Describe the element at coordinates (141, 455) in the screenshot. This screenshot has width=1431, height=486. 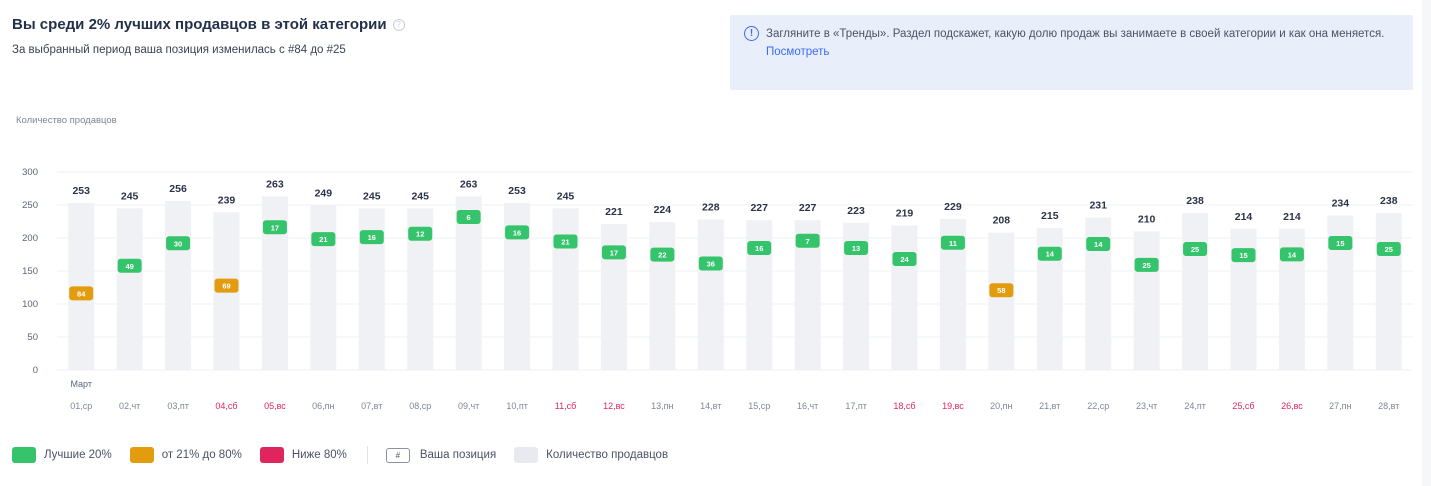
I see `legend-swatch-mid` at that location.